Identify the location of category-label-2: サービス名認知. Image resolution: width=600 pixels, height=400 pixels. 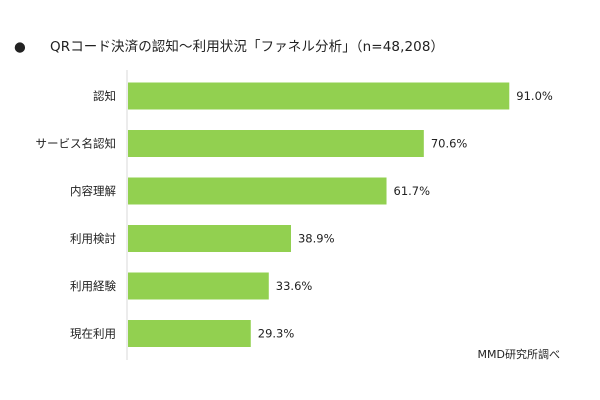
(76, 144).